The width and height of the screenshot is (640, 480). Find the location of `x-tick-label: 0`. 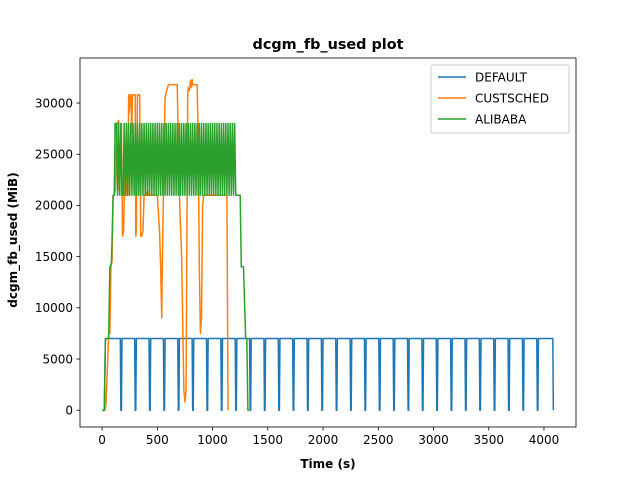

x-tick-label: 0 is located at coordinates (102, 440).